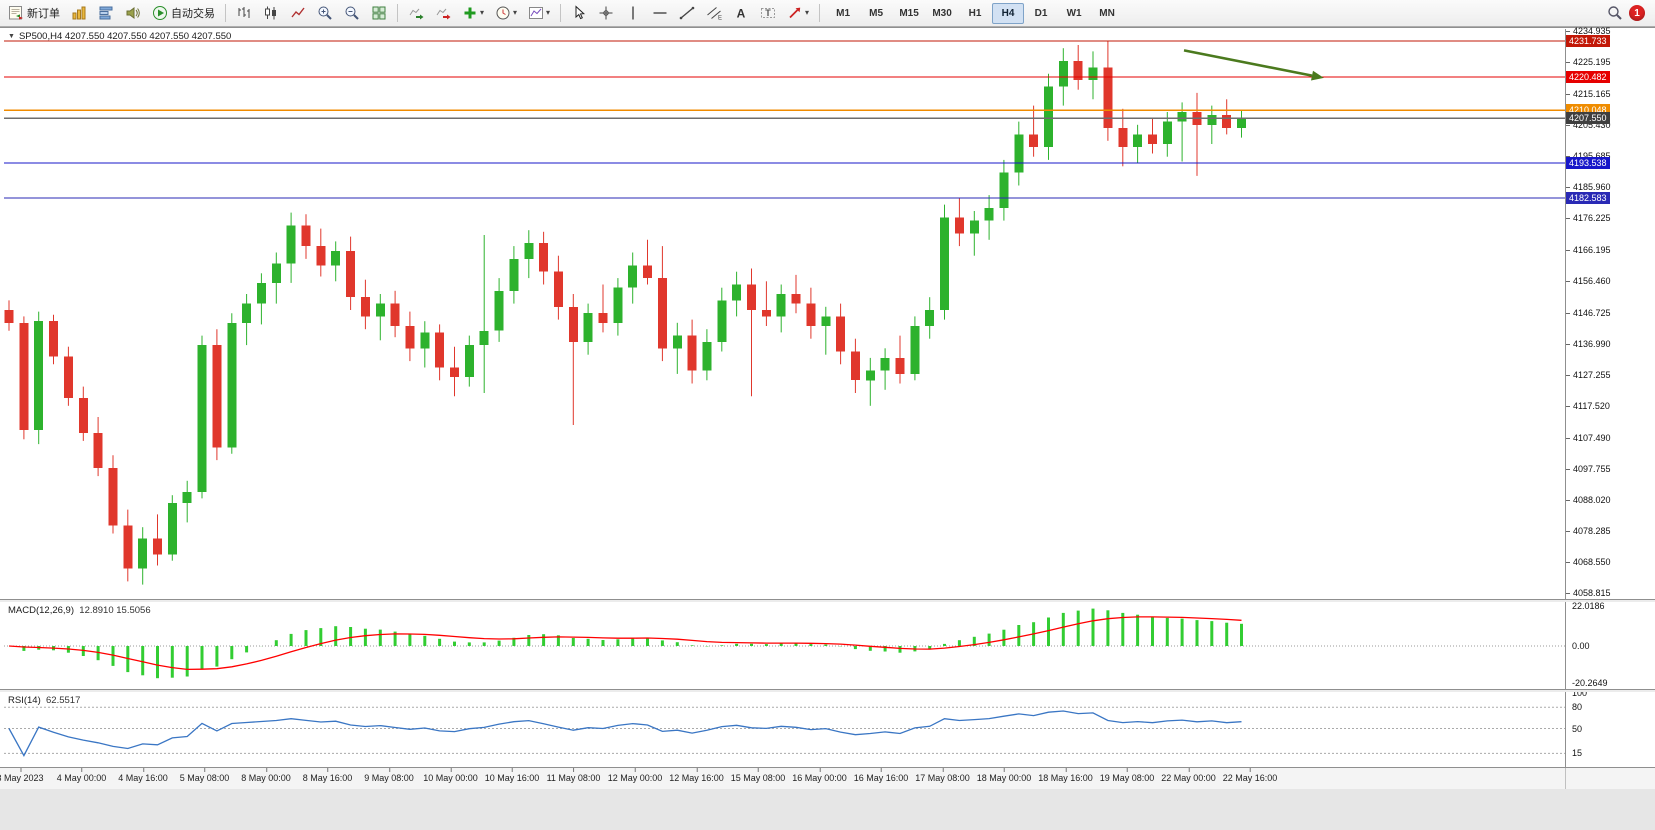 The height and width of the screenshot is (830, 1655). Describe the element at coordinates (942, 13) in the screenshot. I see `timeframe-m30: M30` at that location.